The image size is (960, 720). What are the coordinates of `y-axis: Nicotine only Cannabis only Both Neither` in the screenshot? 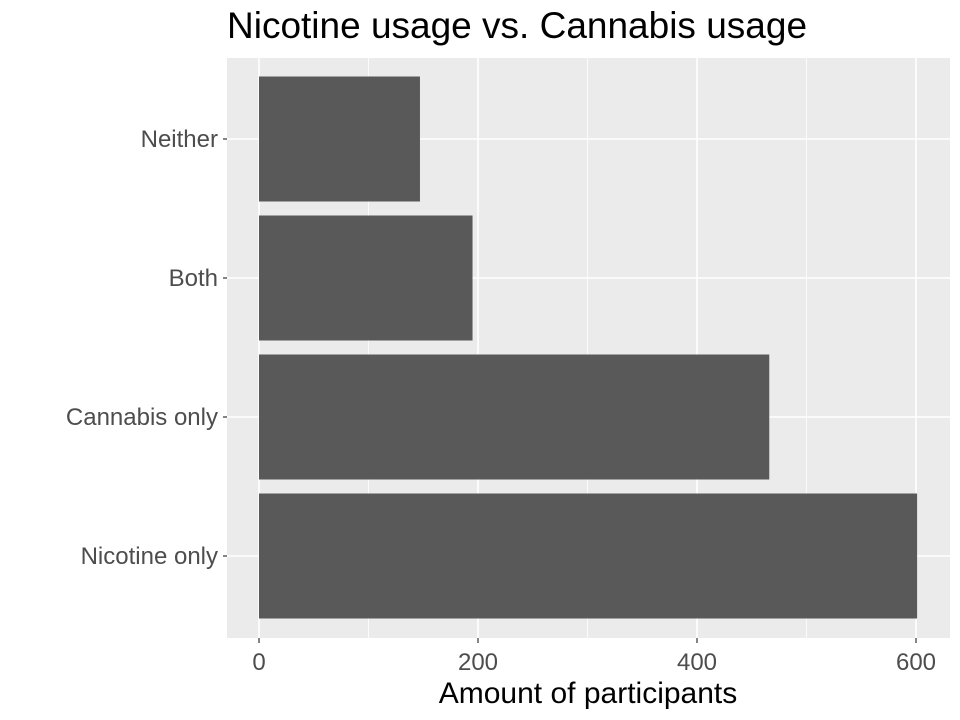 It's located at (146, 348).